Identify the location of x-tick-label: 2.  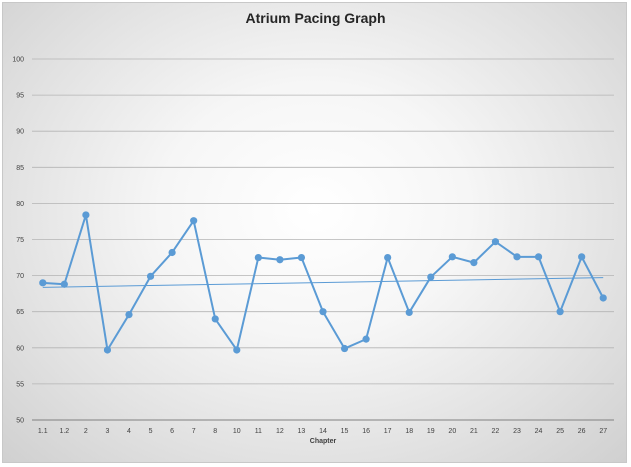
(86, 431).